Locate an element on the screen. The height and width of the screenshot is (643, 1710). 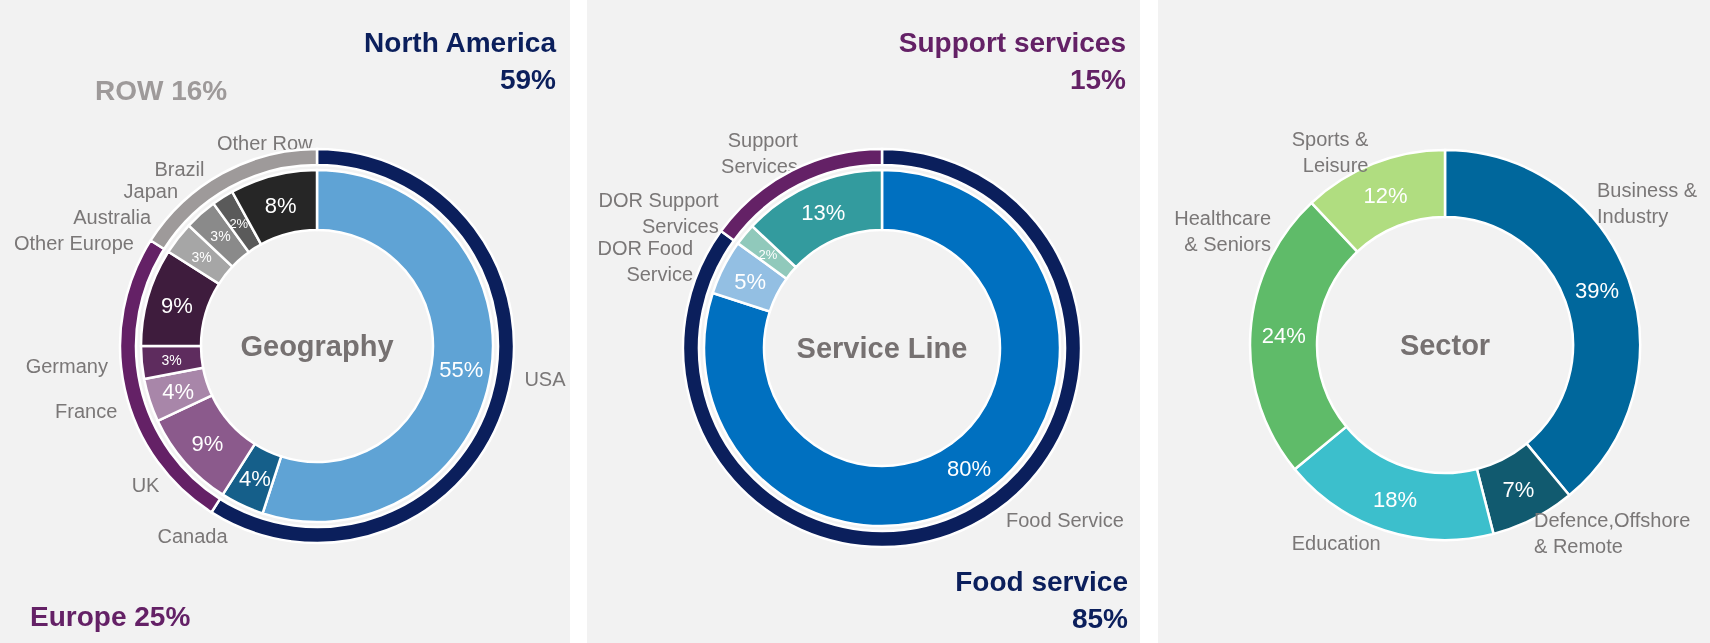
slice-label: Other Row is located at coordinates (265, 142).